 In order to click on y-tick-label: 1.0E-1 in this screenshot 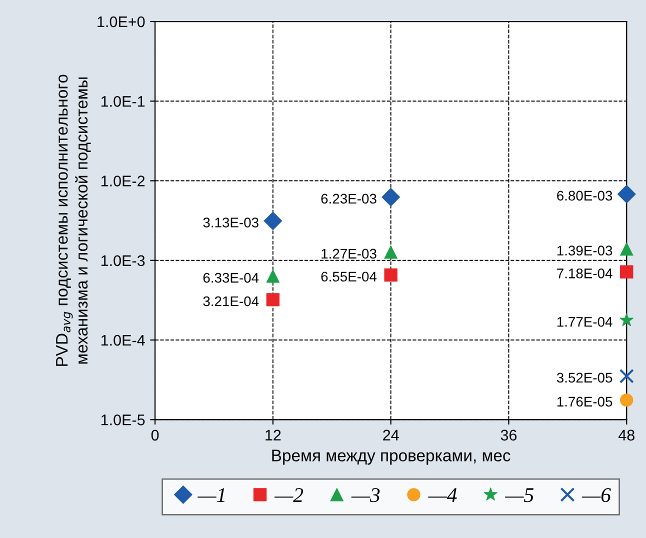, I will do `click(123, 101)`.